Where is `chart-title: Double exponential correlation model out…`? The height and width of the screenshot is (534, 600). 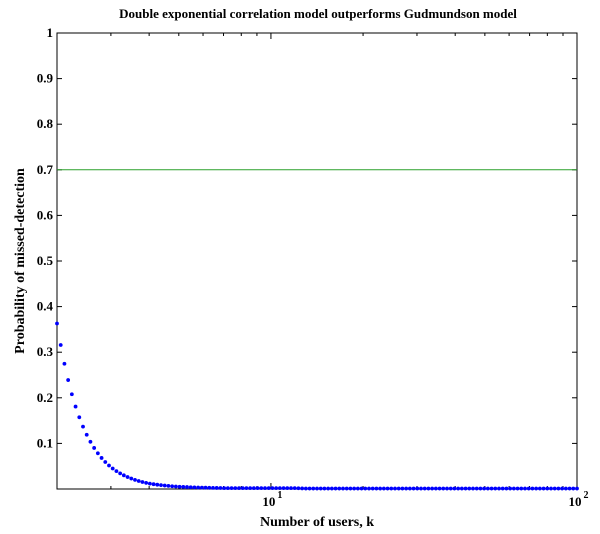 chart-title: Double exponential correlation model out… is located at coordinates (318, 13).